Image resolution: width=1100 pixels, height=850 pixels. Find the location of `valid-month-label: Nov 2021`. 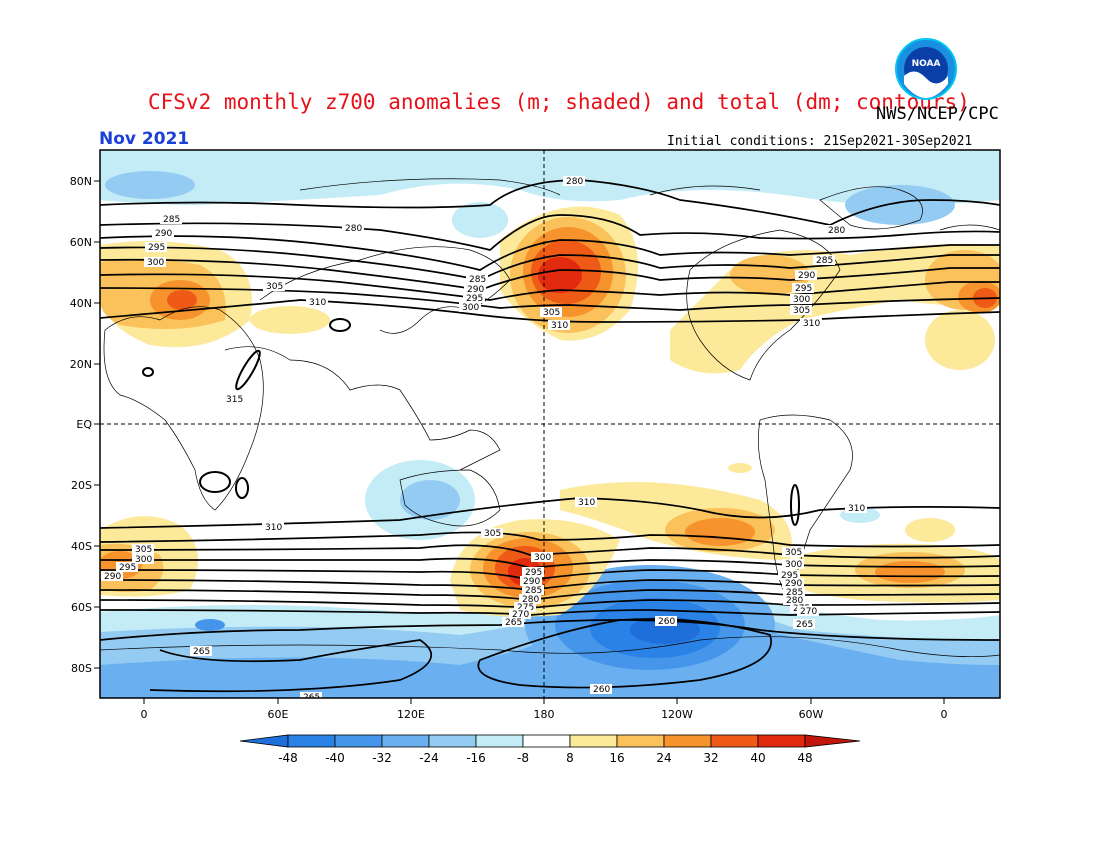

valid-month-label: Nov 2021 is located at coordinates (144, 139).